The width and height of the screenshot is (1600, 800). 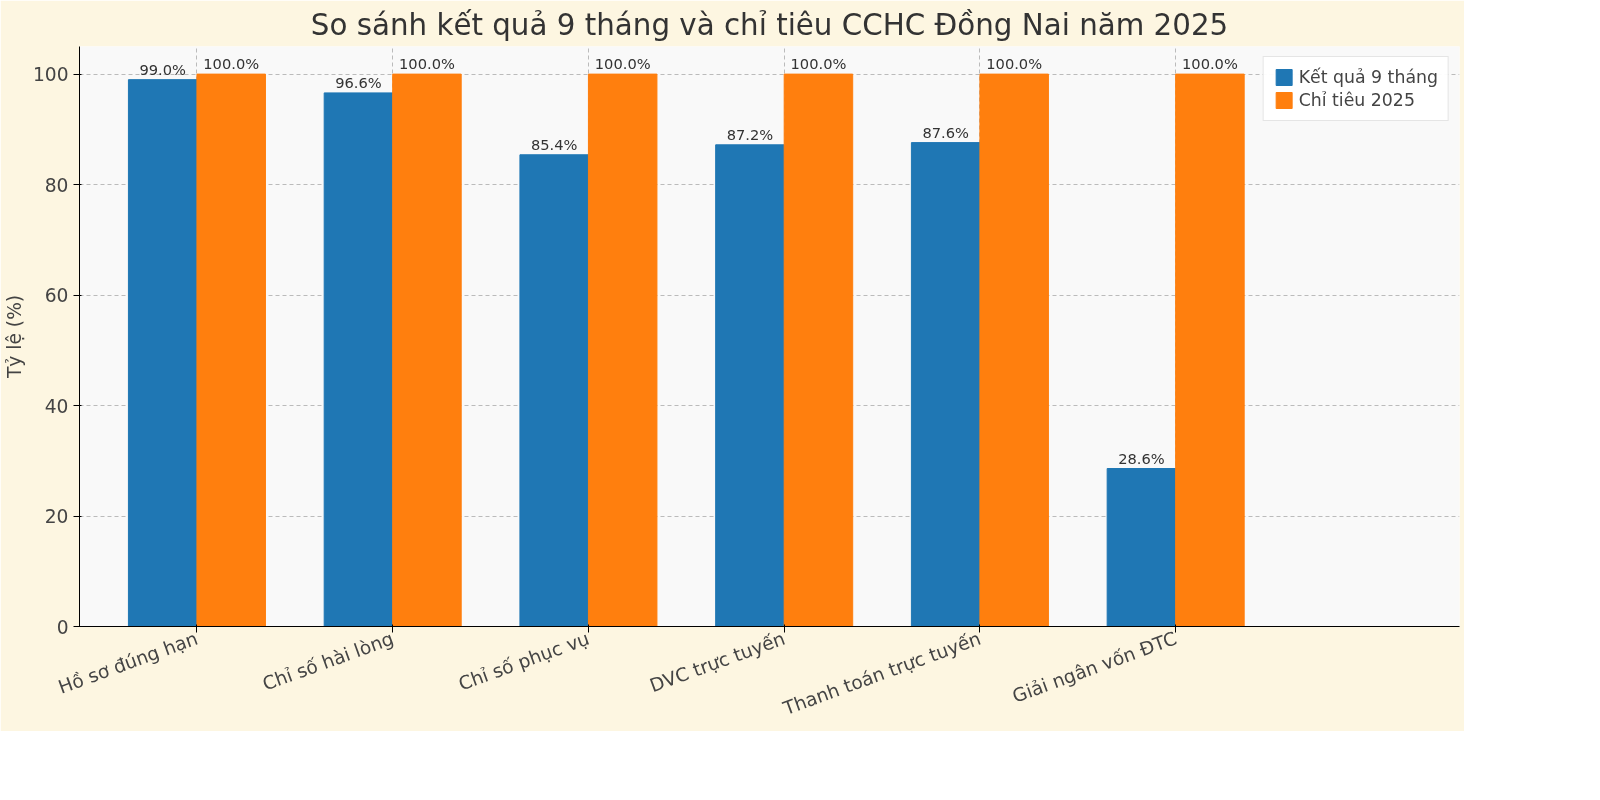 What do you see at coordinates (769, 24) in the screenshot?
I see `chart-title: So sánh kết quả 9 tháng và chỉ tiêu CCHC Đồng Nai năm 2025` at bounding box center [769, 24].